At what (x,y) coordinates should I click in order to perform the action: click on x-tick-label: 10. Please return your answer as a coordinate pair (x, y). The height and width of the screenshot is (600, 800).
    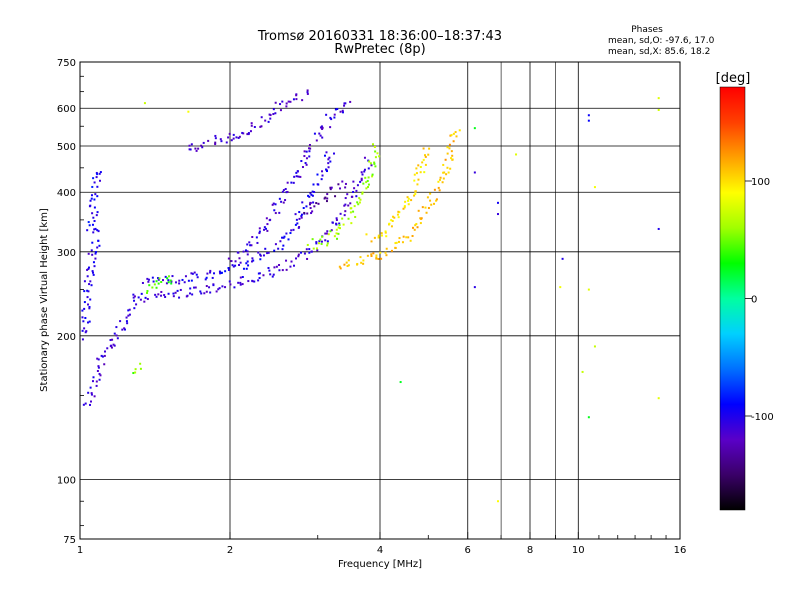
    Looking at the image, I should click on (578, 550).